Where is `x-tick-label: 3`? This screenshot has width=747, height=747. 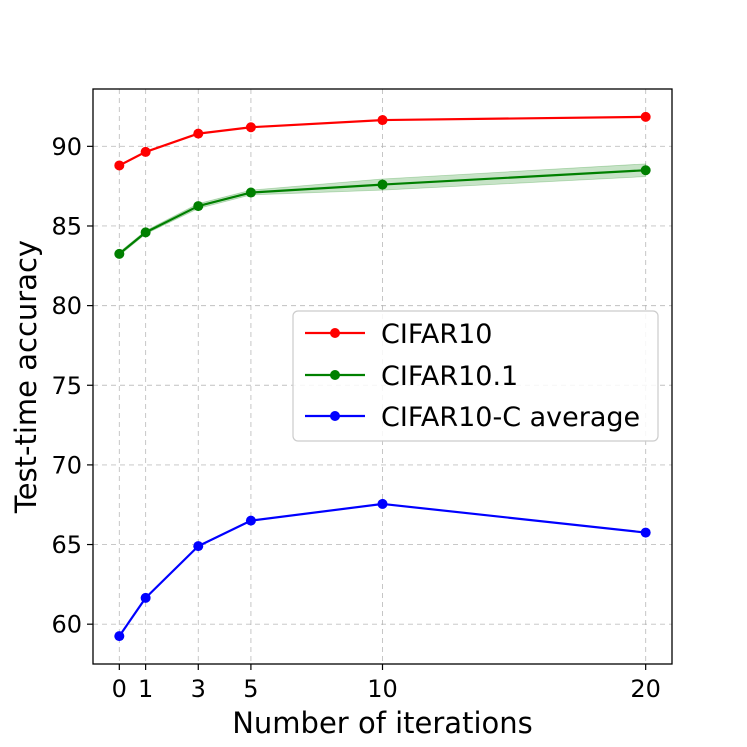 x-tick-label: 3 is located at coordinates (198, 689).